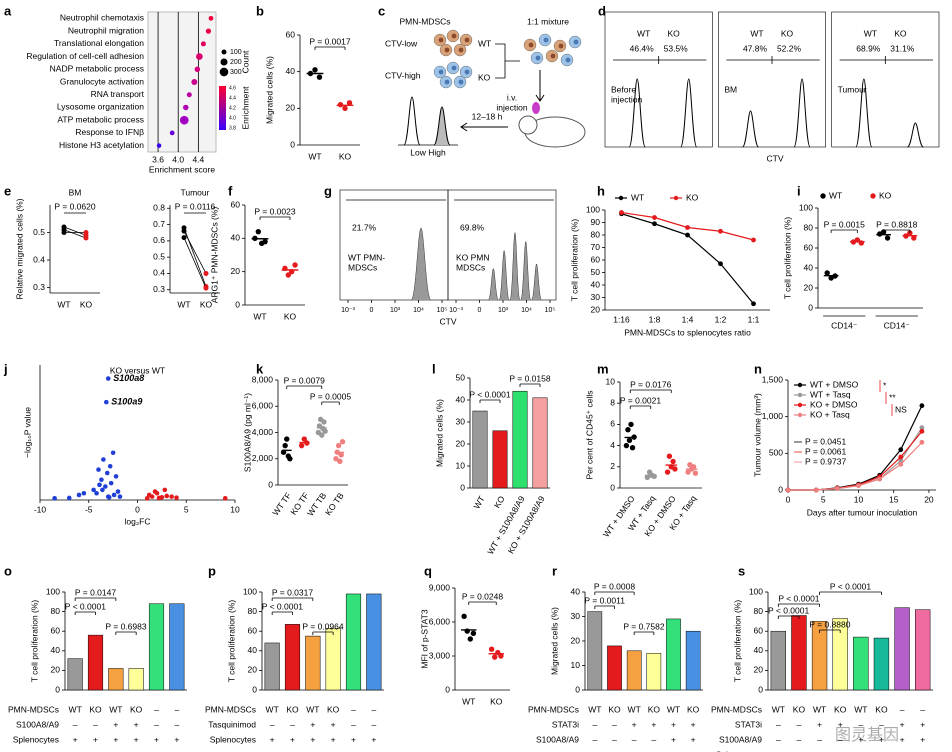 This screenshot has width=952, height=752. What do you see at coordinates (626, 99) in the screenshot?
I see `subplot-title: injection` at bounding box center [626, 99].